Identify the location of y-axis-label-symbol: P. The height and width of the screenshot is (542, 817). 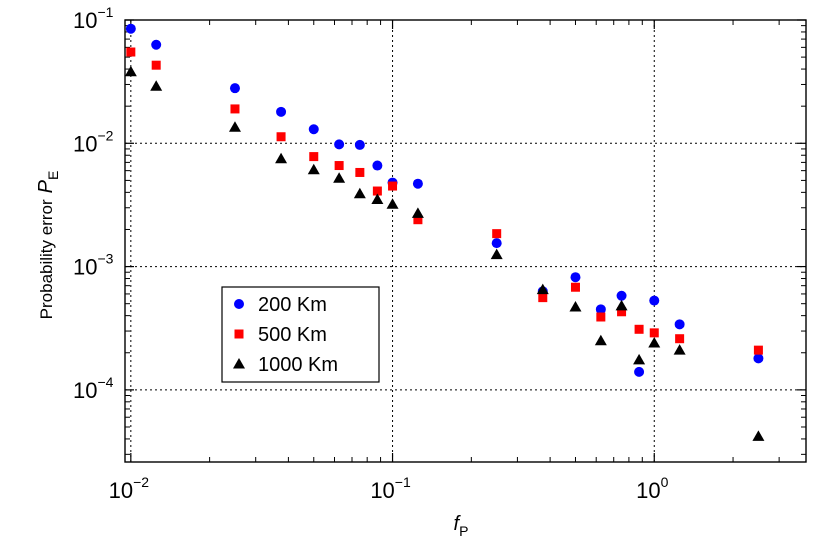
(46, 186).